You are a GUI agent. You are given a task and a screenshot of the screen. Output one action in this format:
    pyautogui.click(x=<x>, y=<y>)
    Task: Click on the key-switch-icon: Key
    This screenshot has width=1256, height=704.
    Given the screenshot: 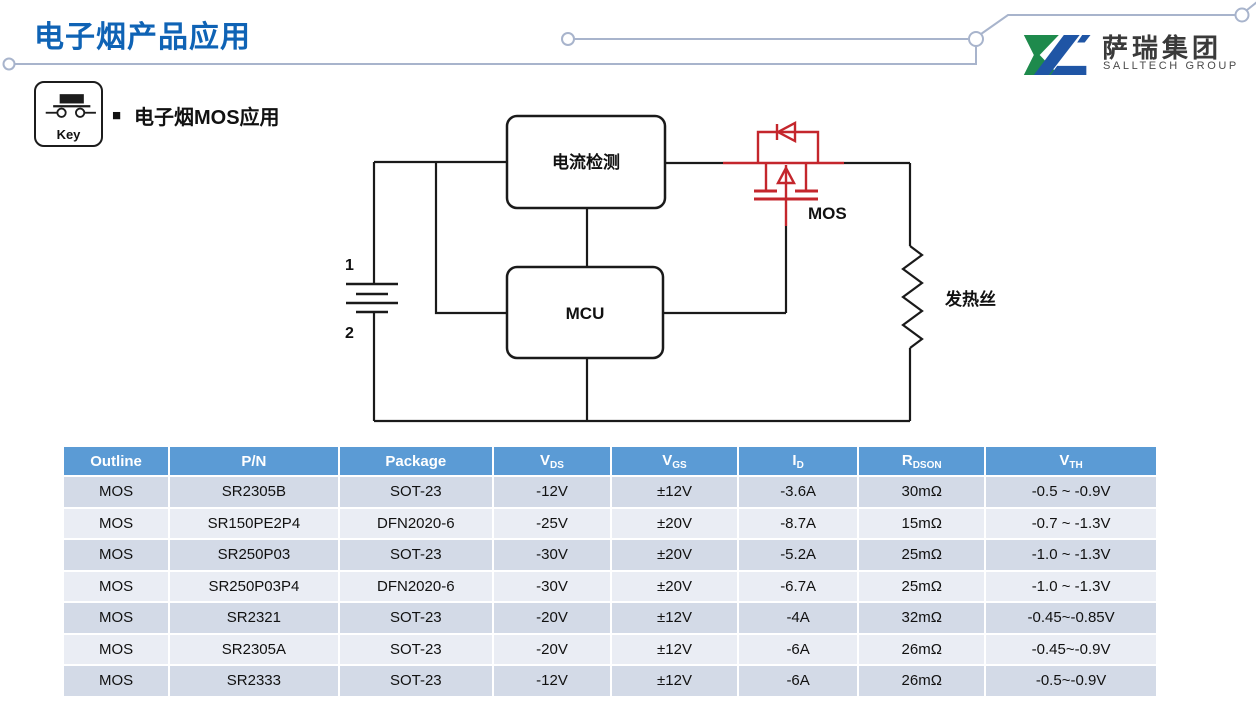 What is the action you would take?
    pyautogui.click(x=68, y=114)
    